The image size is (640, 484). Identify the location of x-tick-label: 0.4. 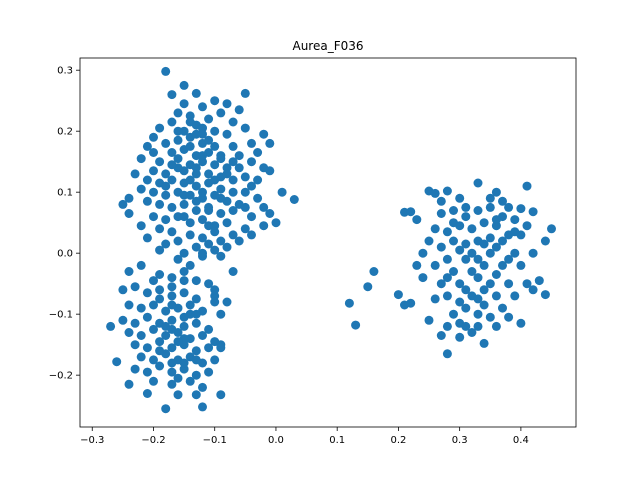
(521, 440).